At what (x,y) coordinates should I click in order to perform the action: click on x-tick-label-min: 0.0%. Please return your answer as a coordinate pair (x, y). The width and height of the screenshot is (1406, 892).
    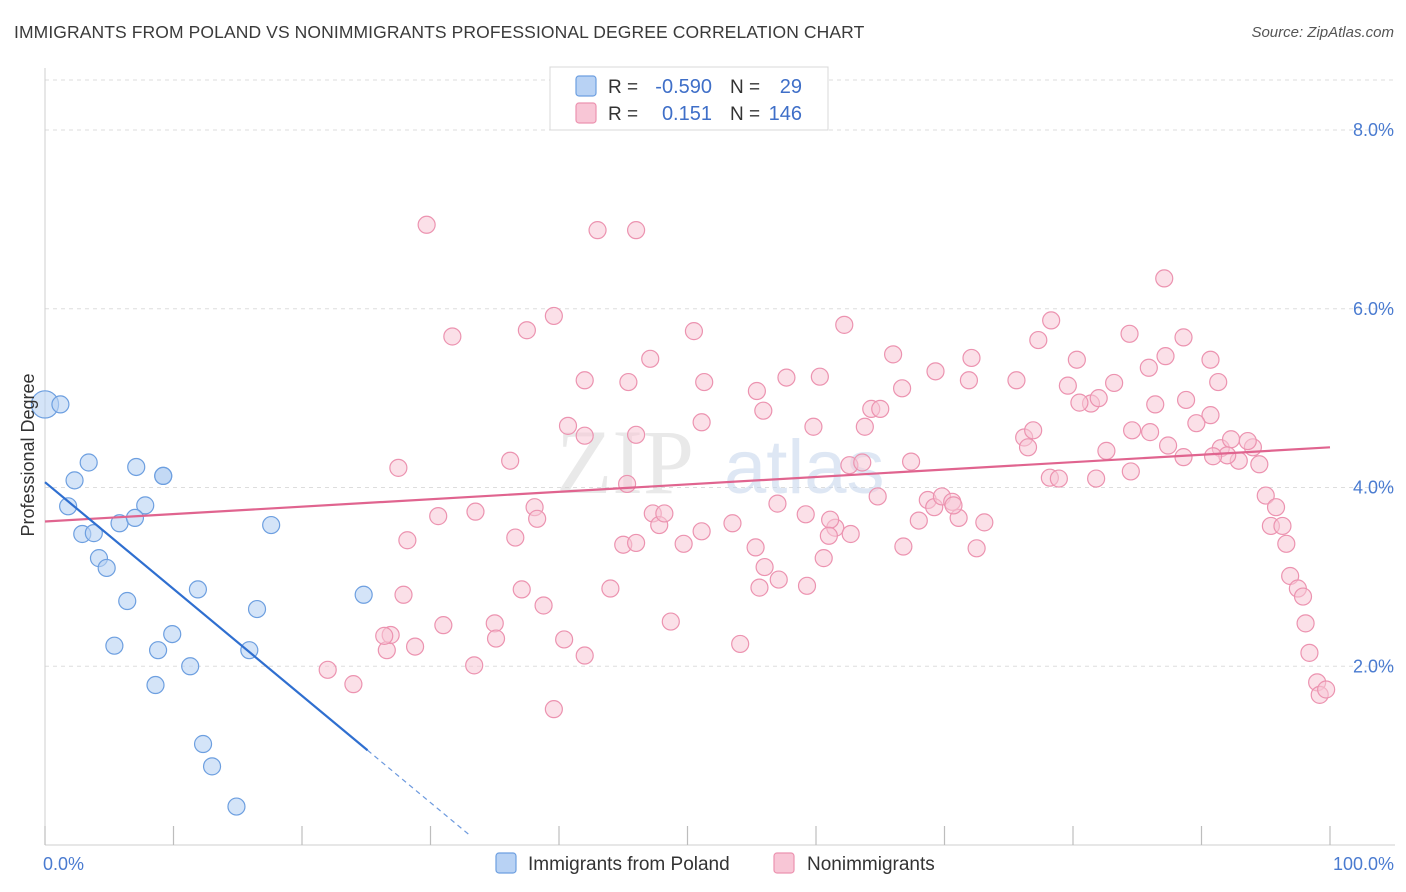
    Looking at the image, I should click on (63, 864).